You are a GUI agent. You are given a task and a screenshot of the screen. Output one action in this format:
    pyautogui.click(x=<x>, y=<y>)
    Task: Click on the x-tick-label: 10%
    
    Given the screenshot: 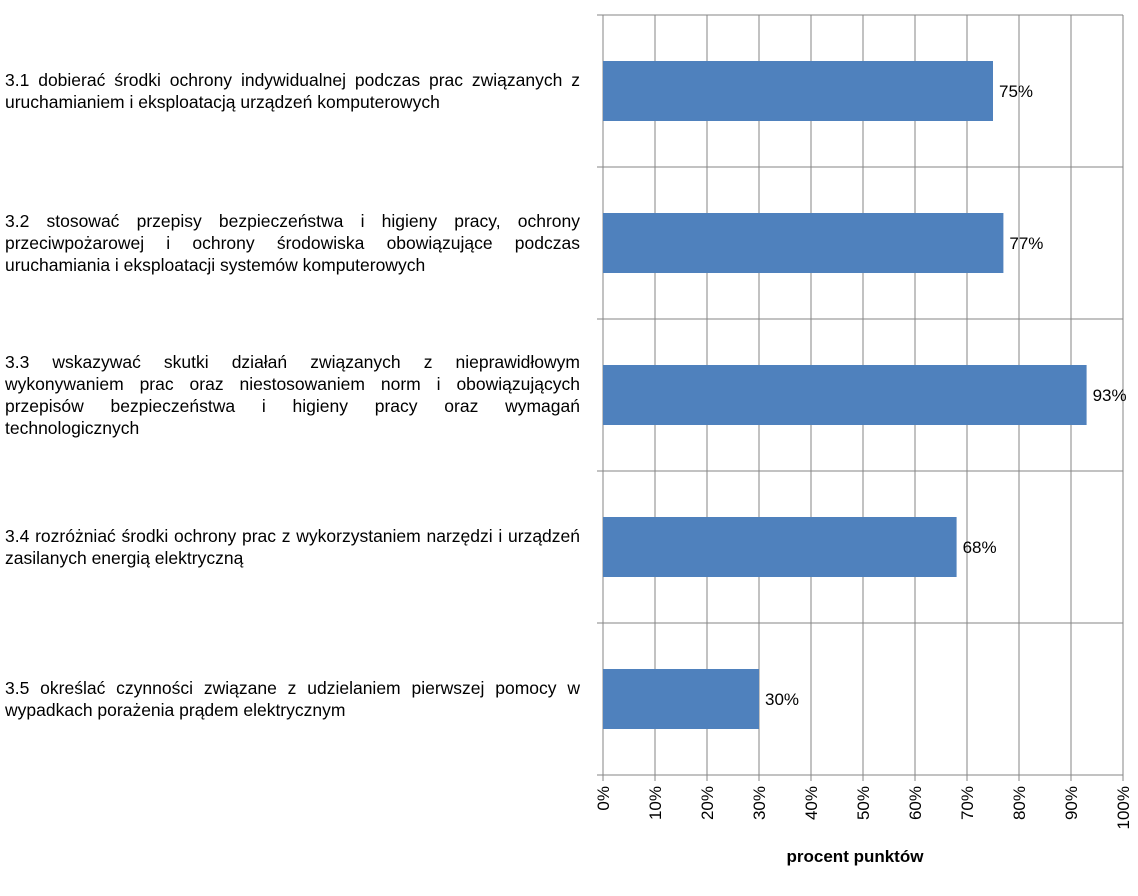 What is the action you would take?
    pyautogui.click(x=655, y=803)
    